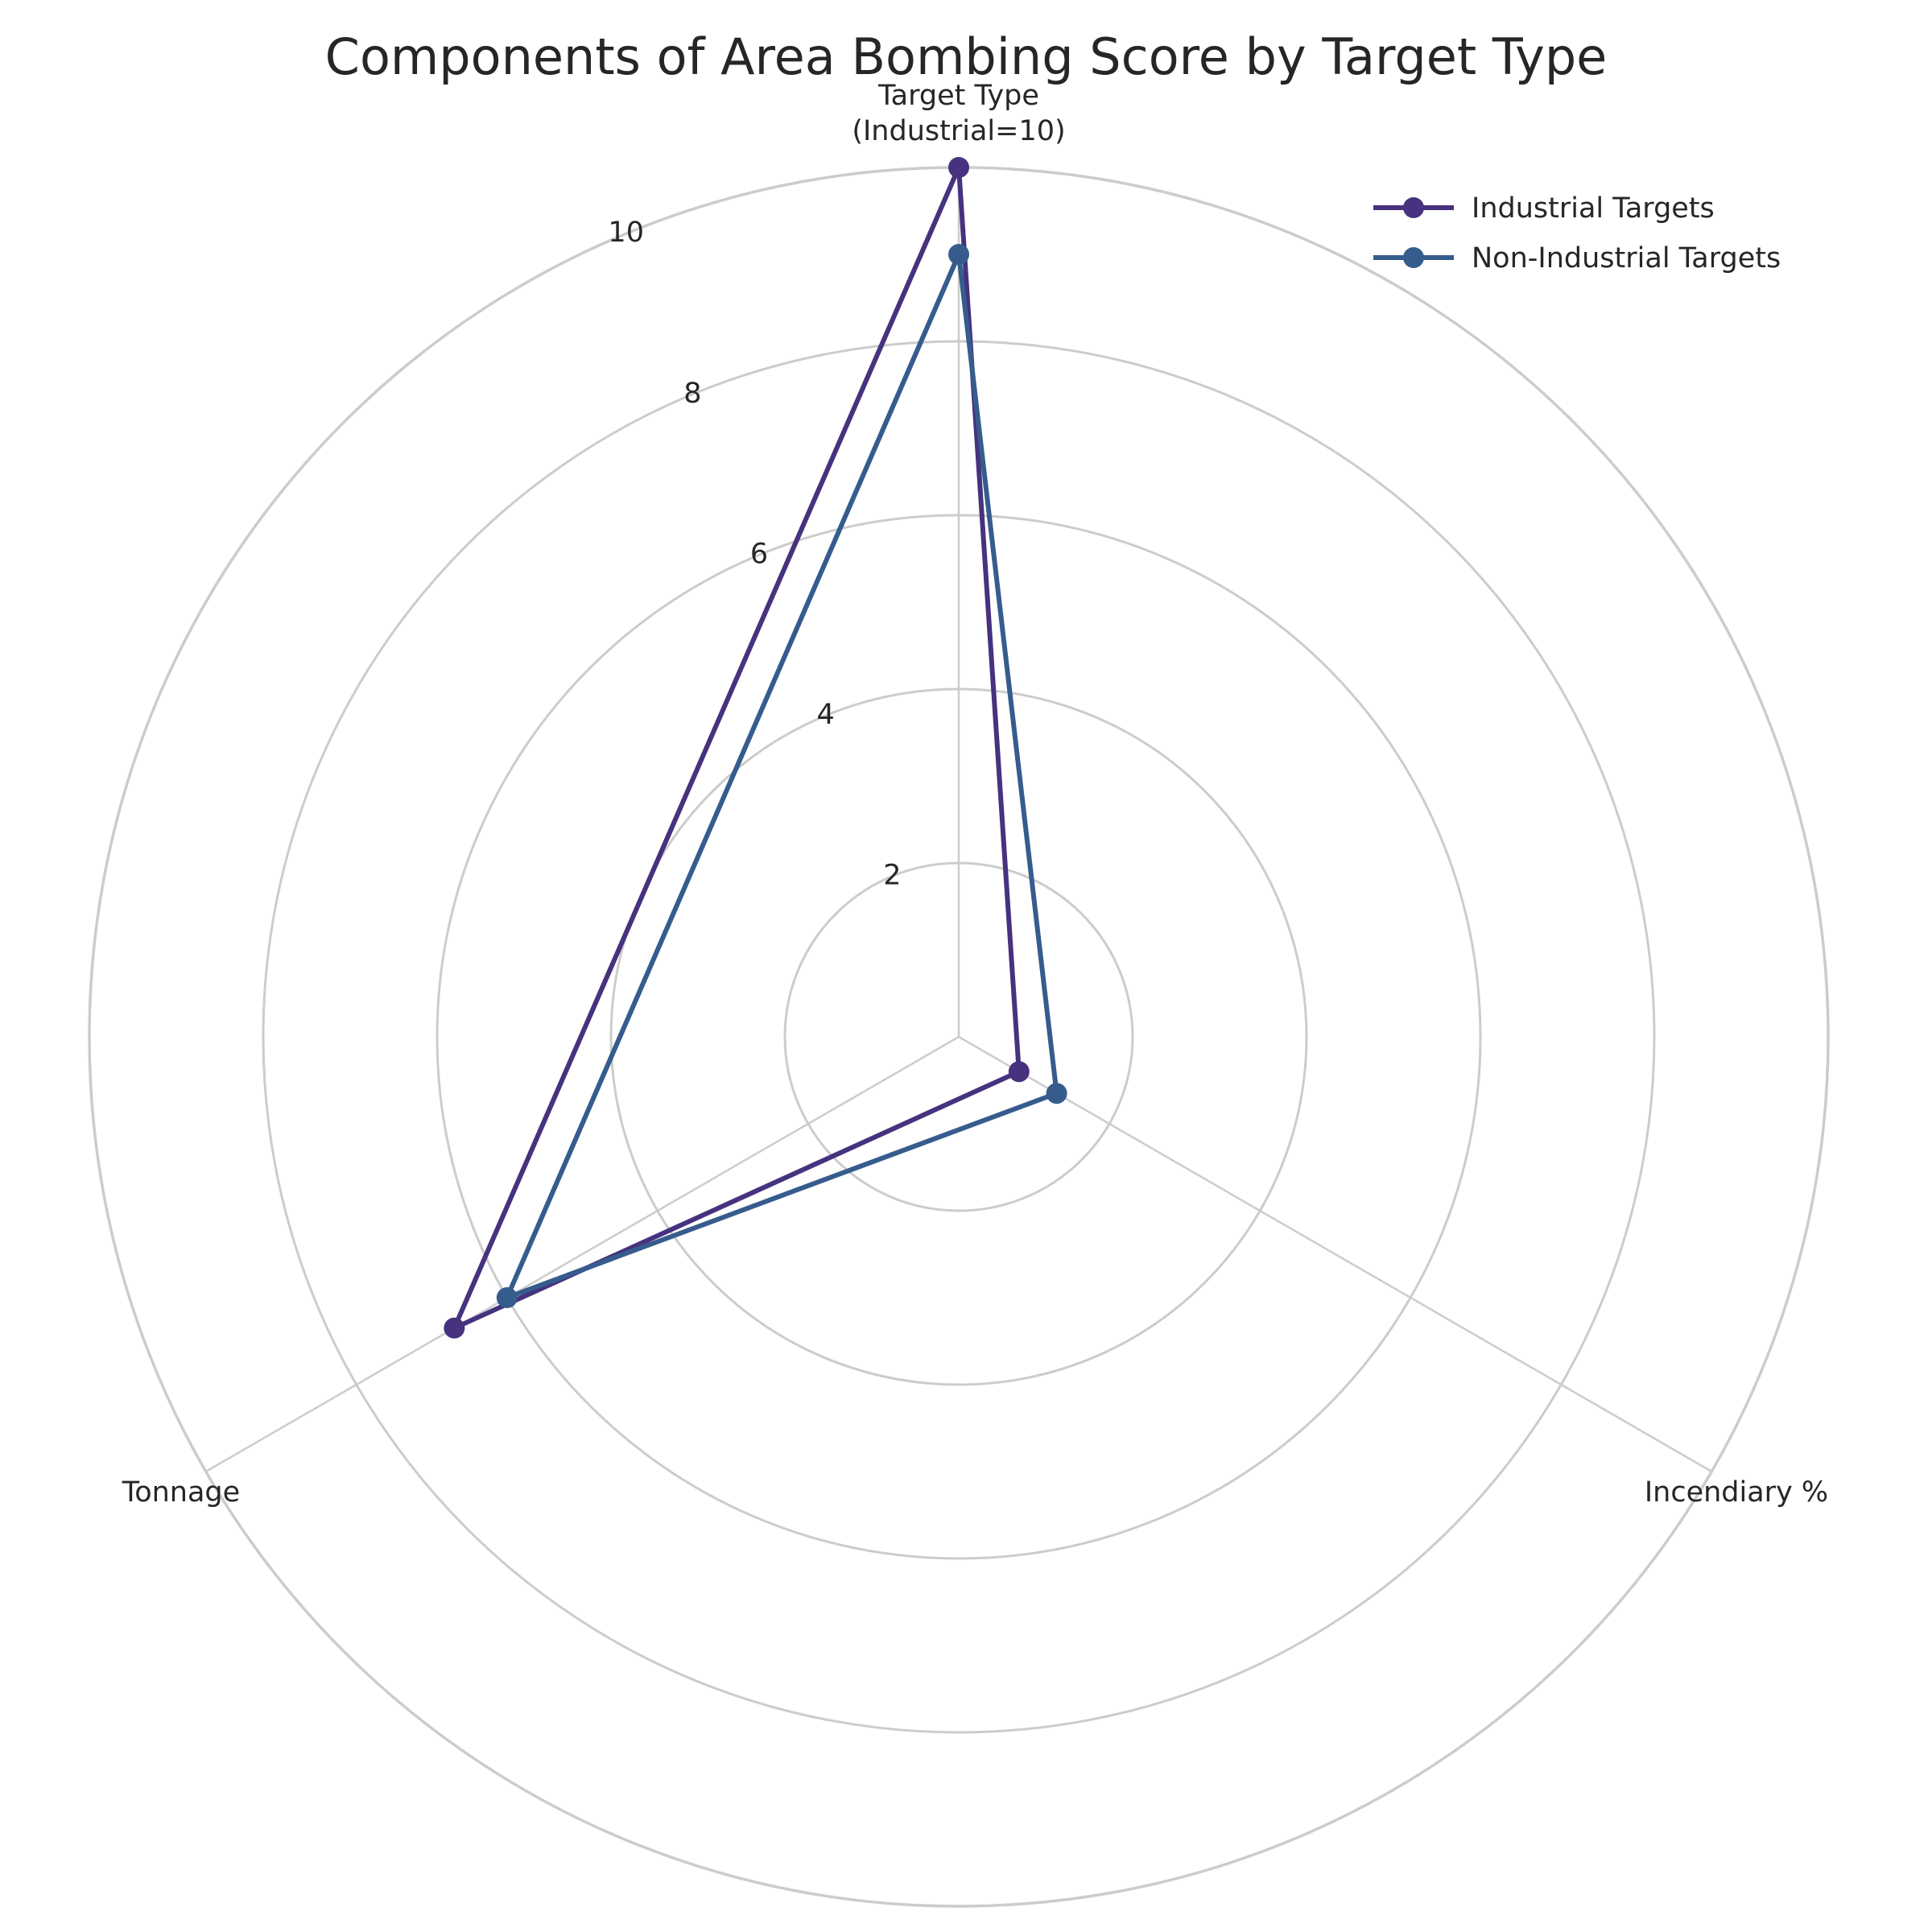 Image resolution: width=1932 pixels, height=1932 pixels. I want to click on radial-tick-label: 6, so click(759, 554).